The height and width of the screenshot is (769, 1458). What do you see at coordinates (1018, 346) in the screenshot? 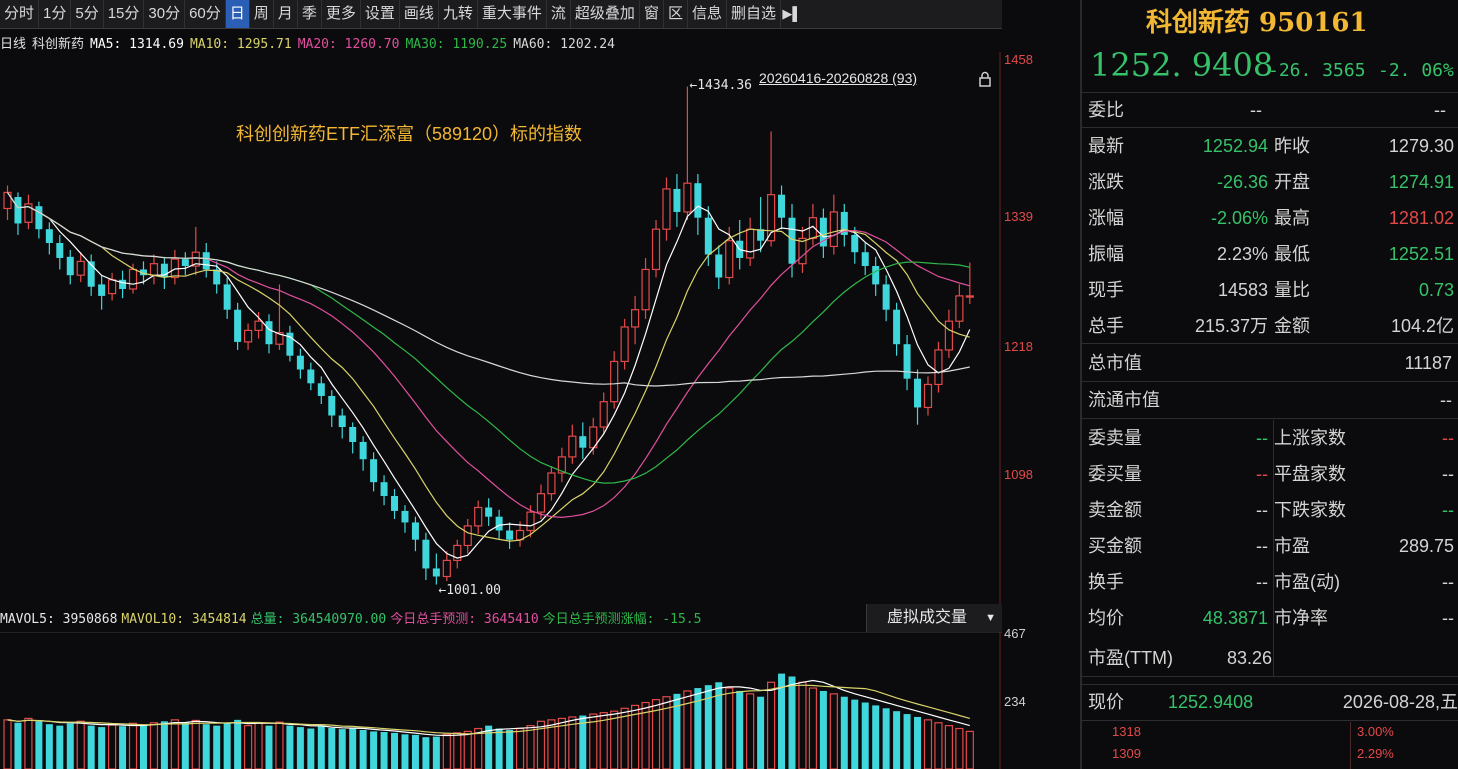
I see `price-tick-2: 1218` at bounding box center [1018, 346].